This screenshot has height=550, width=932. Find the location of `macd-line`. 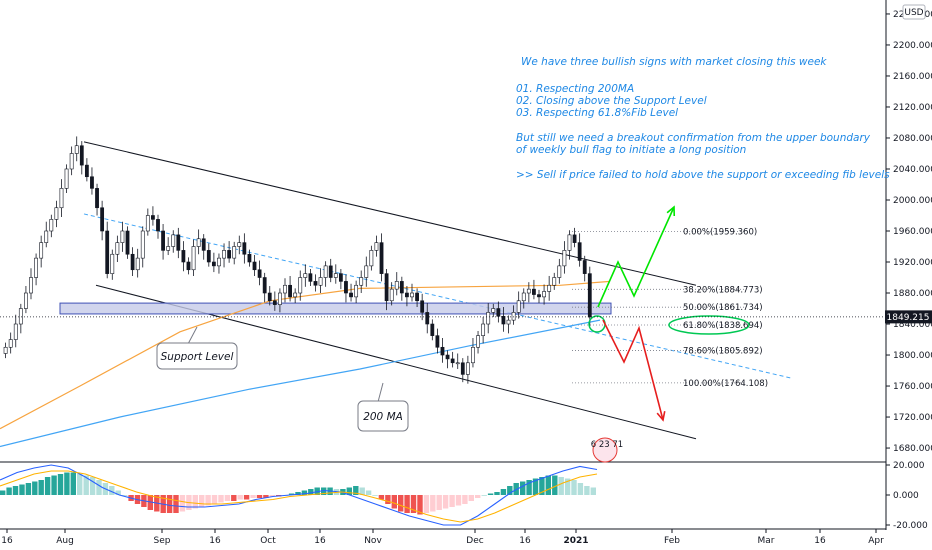

macd-line is located at coordinates (299, 495).